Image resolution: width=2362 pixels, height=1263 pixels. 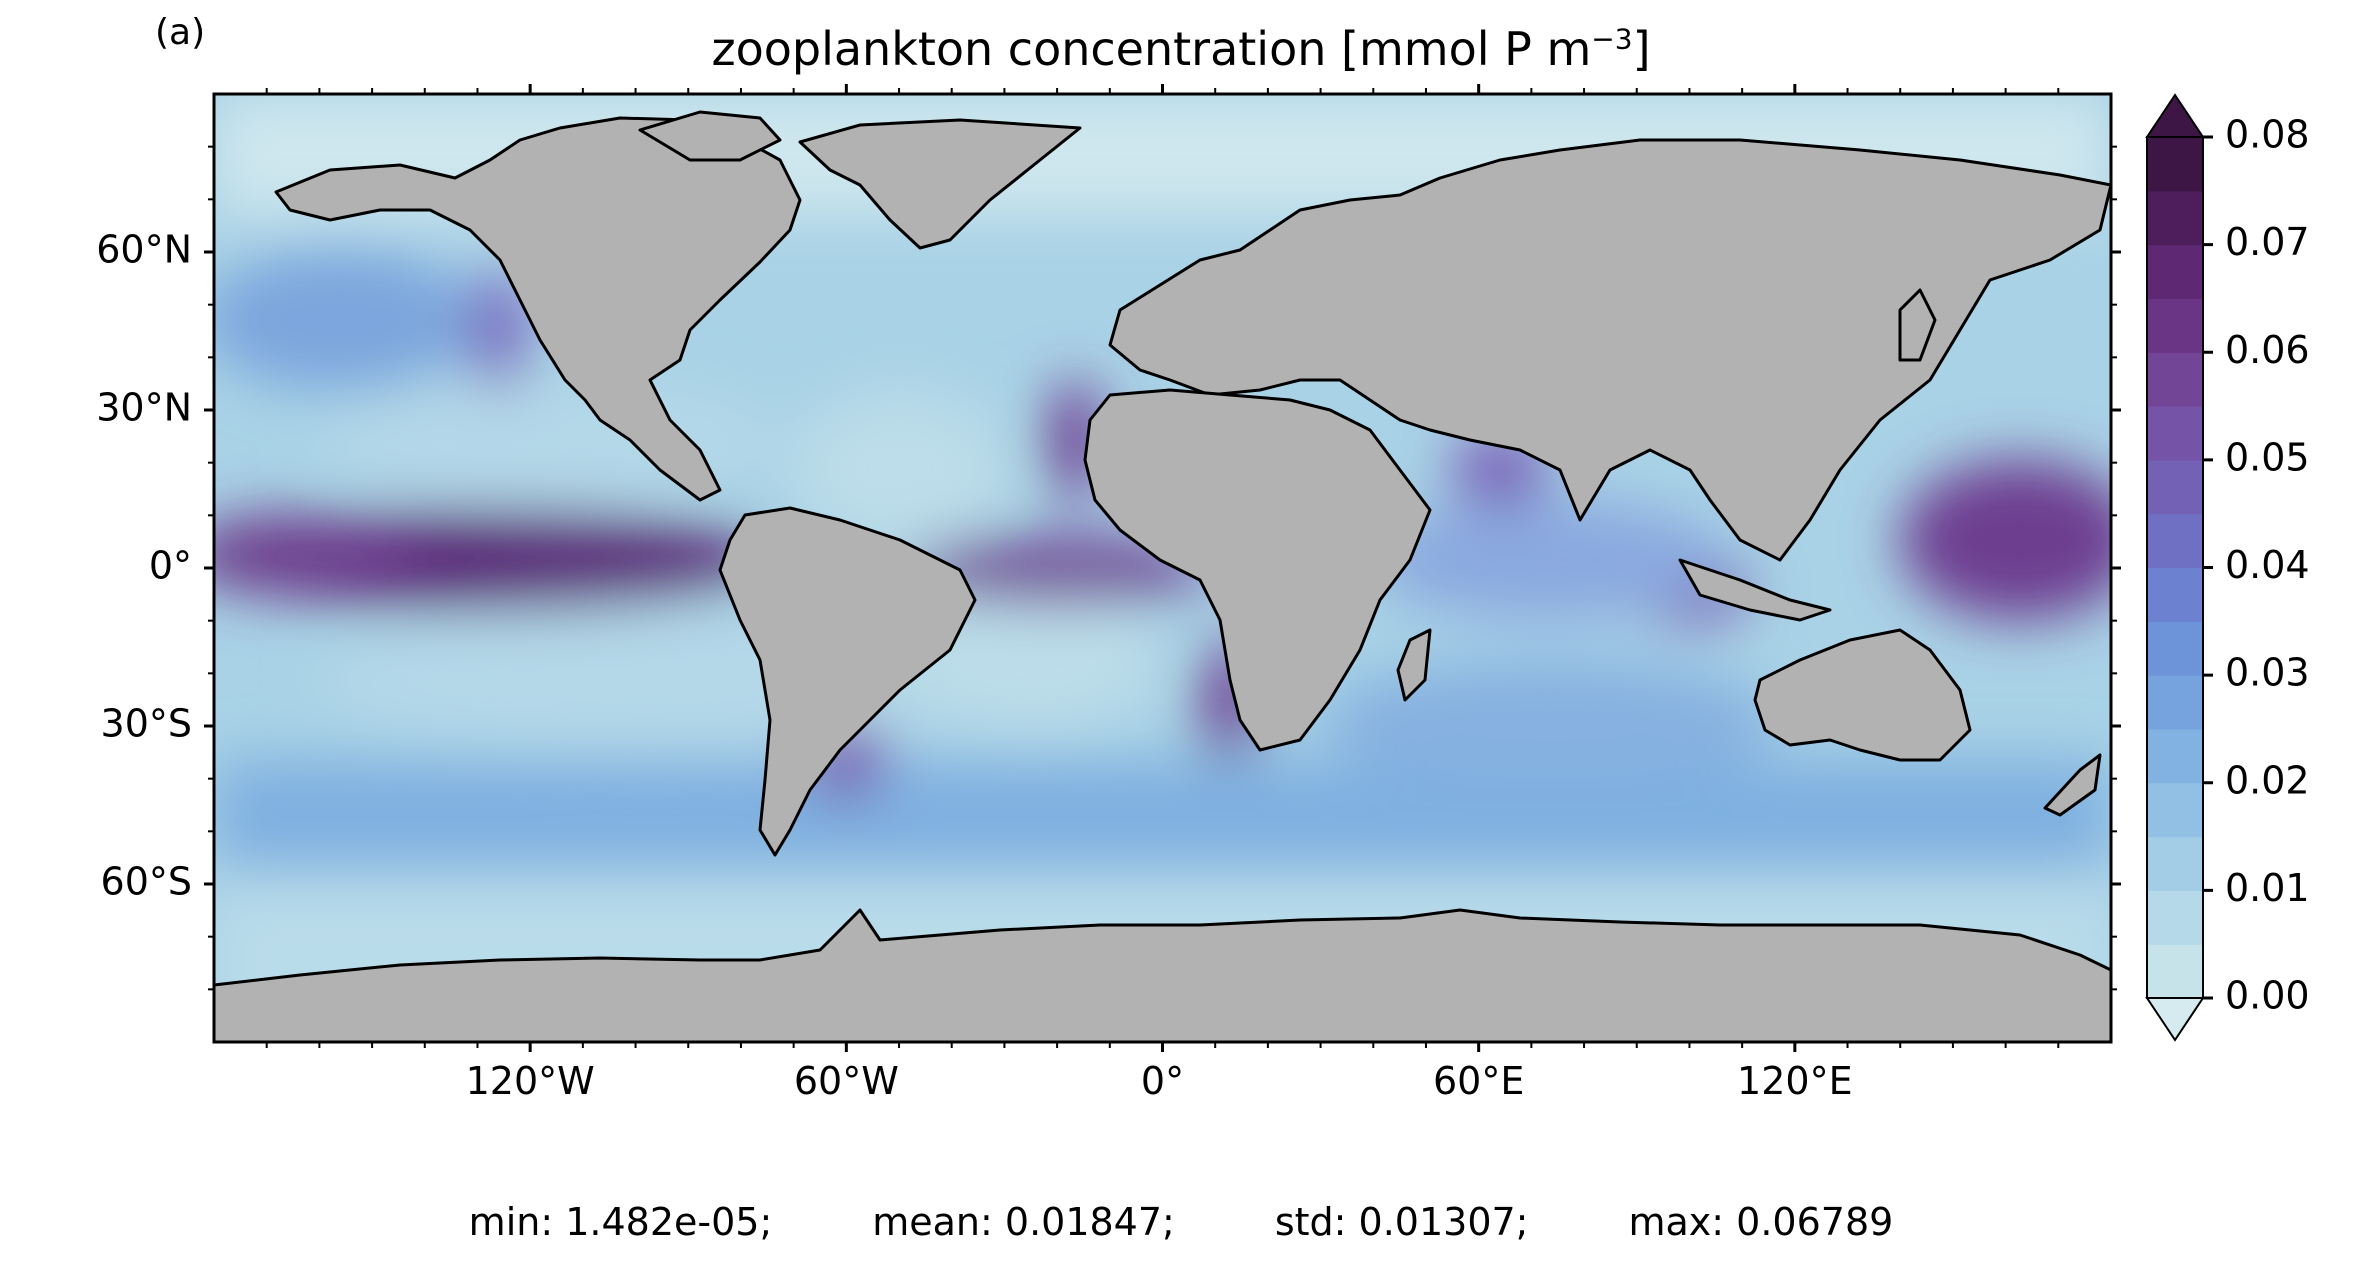 What do you see at coordinates (1609, 350) in the screenshot?
I see `land-eurasia` at bounding box center [1609, 350].